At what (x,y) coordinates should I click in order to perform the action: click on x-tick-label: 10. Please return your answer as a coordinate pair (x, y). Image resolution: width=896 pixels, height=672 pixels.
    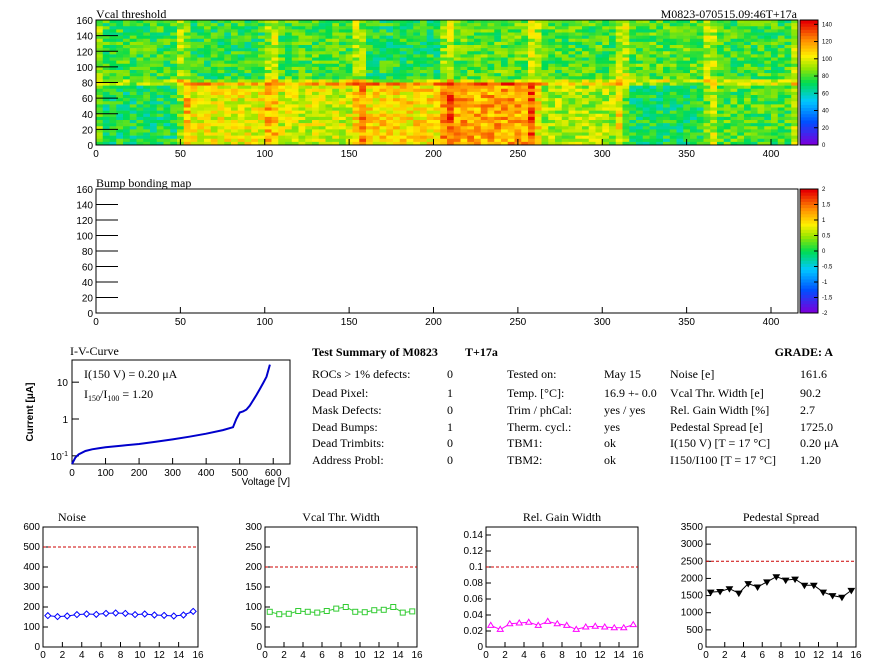
    Looking at the image, I should click on (581, 655).